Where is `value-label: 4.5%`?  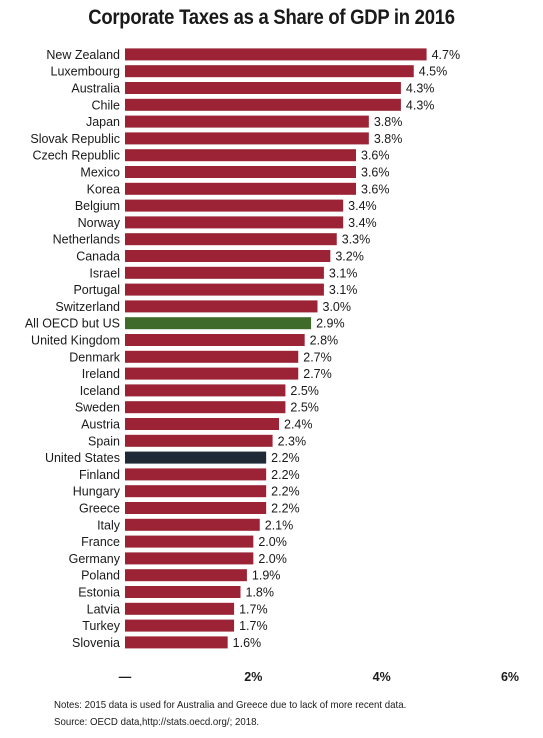 value-label: 4.5% is located at coordinates (433, 72).